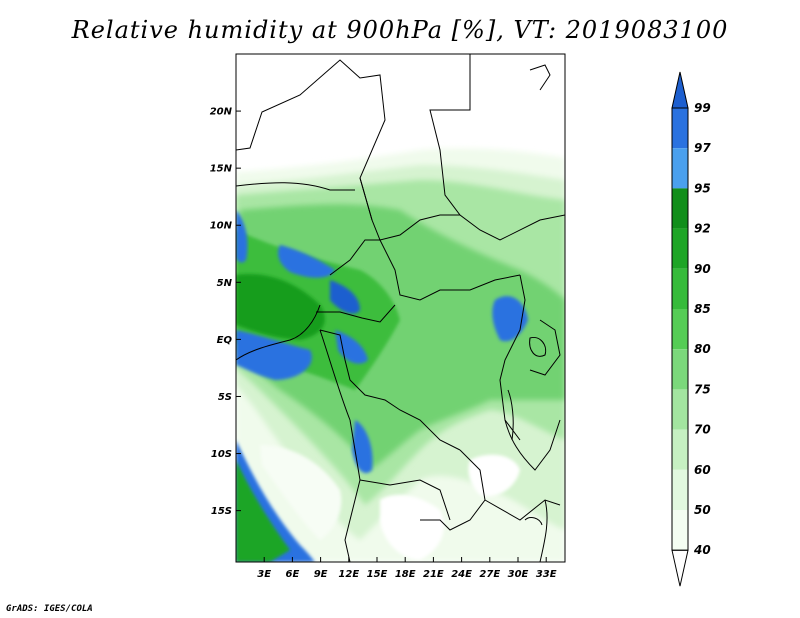 The width and height of the screenshot is (800, 618). I want to click on colorbar-level-label: 97, so click(702, 148).